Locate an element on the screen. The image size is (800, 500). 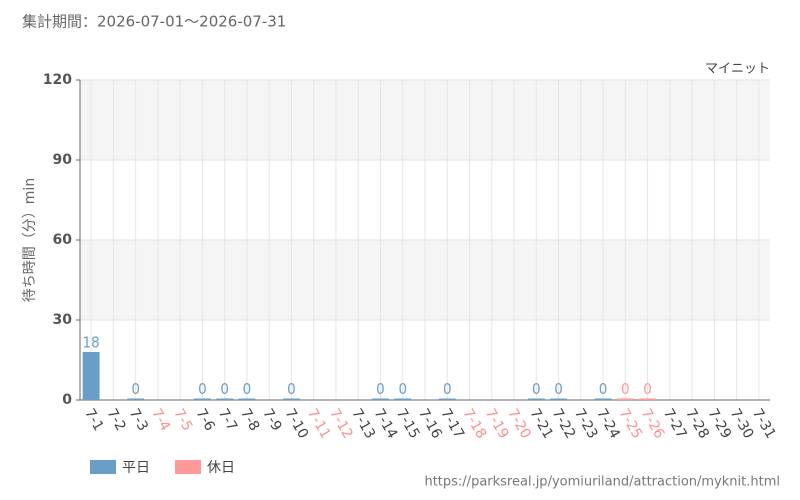
chart-subtitle: マイニット is located at coordinates (737, 69).